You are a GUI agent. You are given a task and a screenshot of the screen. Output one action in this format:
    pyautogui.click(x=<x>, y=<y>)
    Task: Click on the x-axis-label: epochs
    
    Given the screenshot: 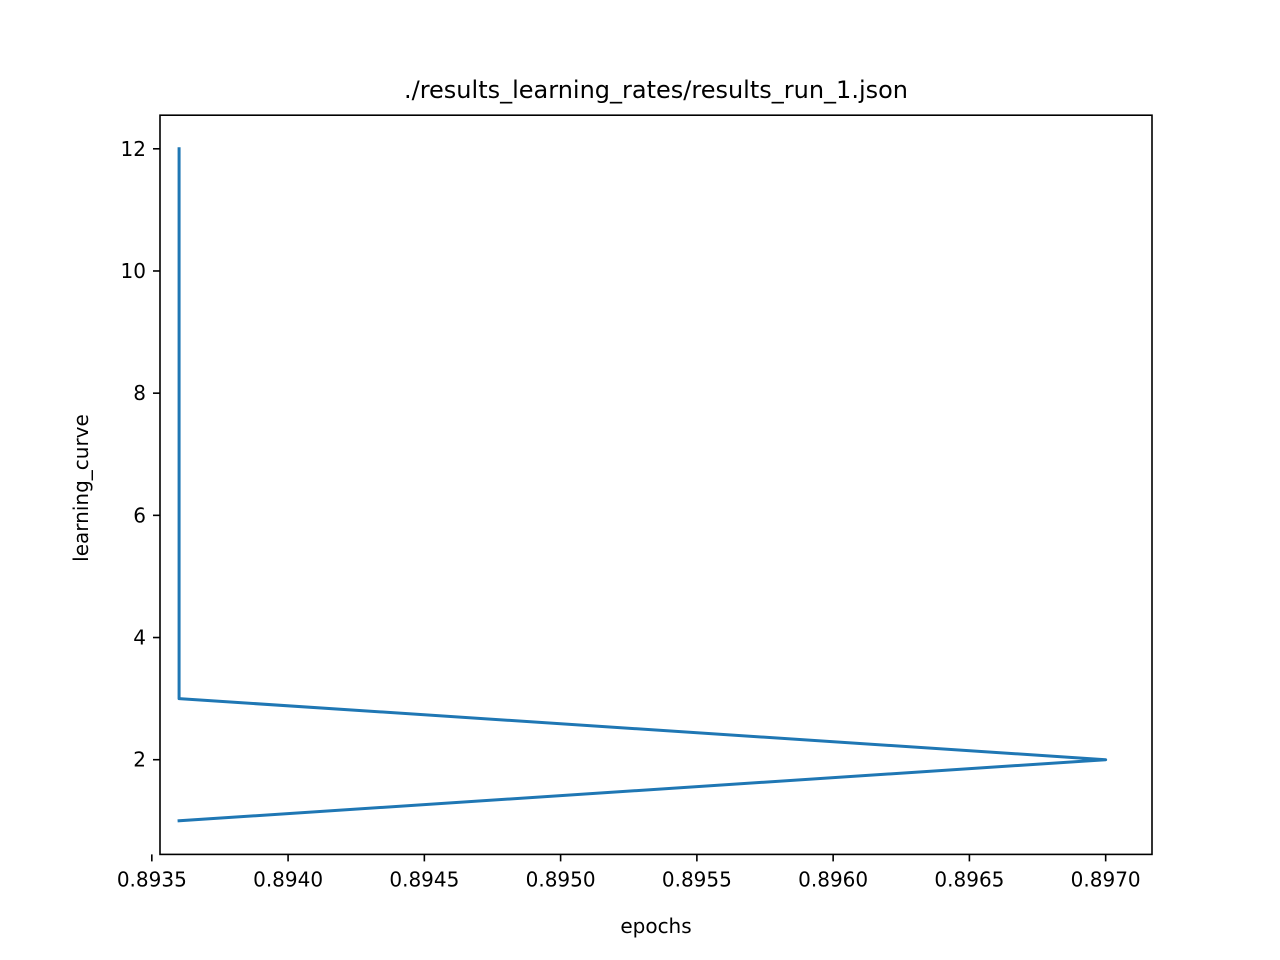 What is the action you would take?
    pyautogui.click(x=655, y=926)
    